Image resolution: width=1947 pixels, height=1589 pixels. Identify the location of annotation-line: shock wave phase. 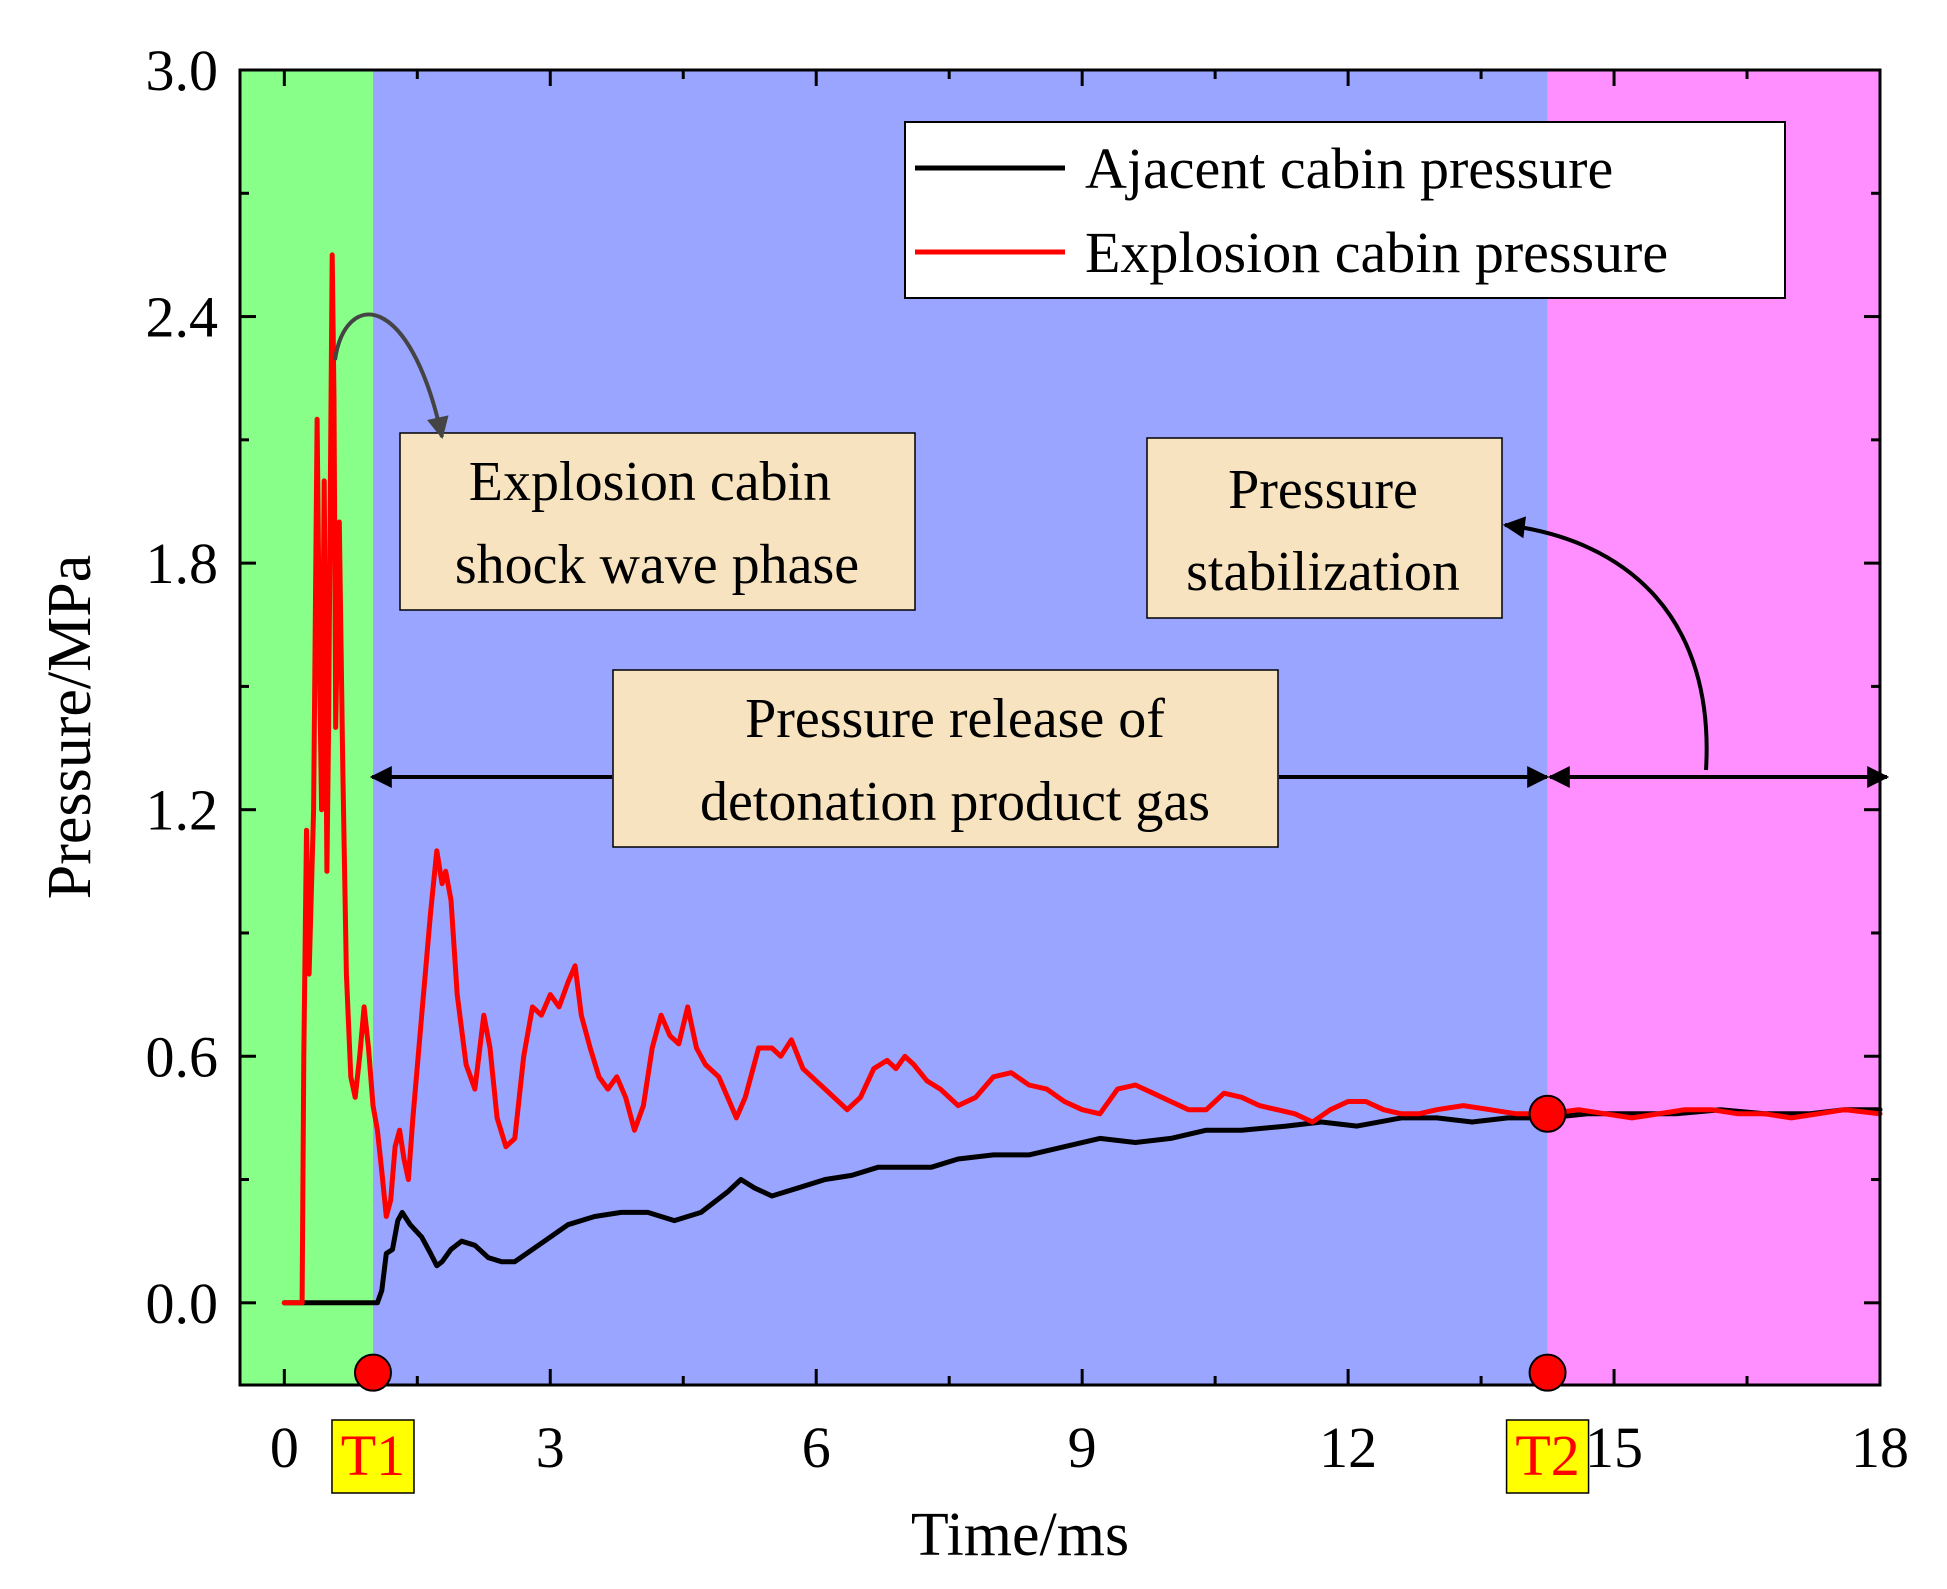
(657, 565).